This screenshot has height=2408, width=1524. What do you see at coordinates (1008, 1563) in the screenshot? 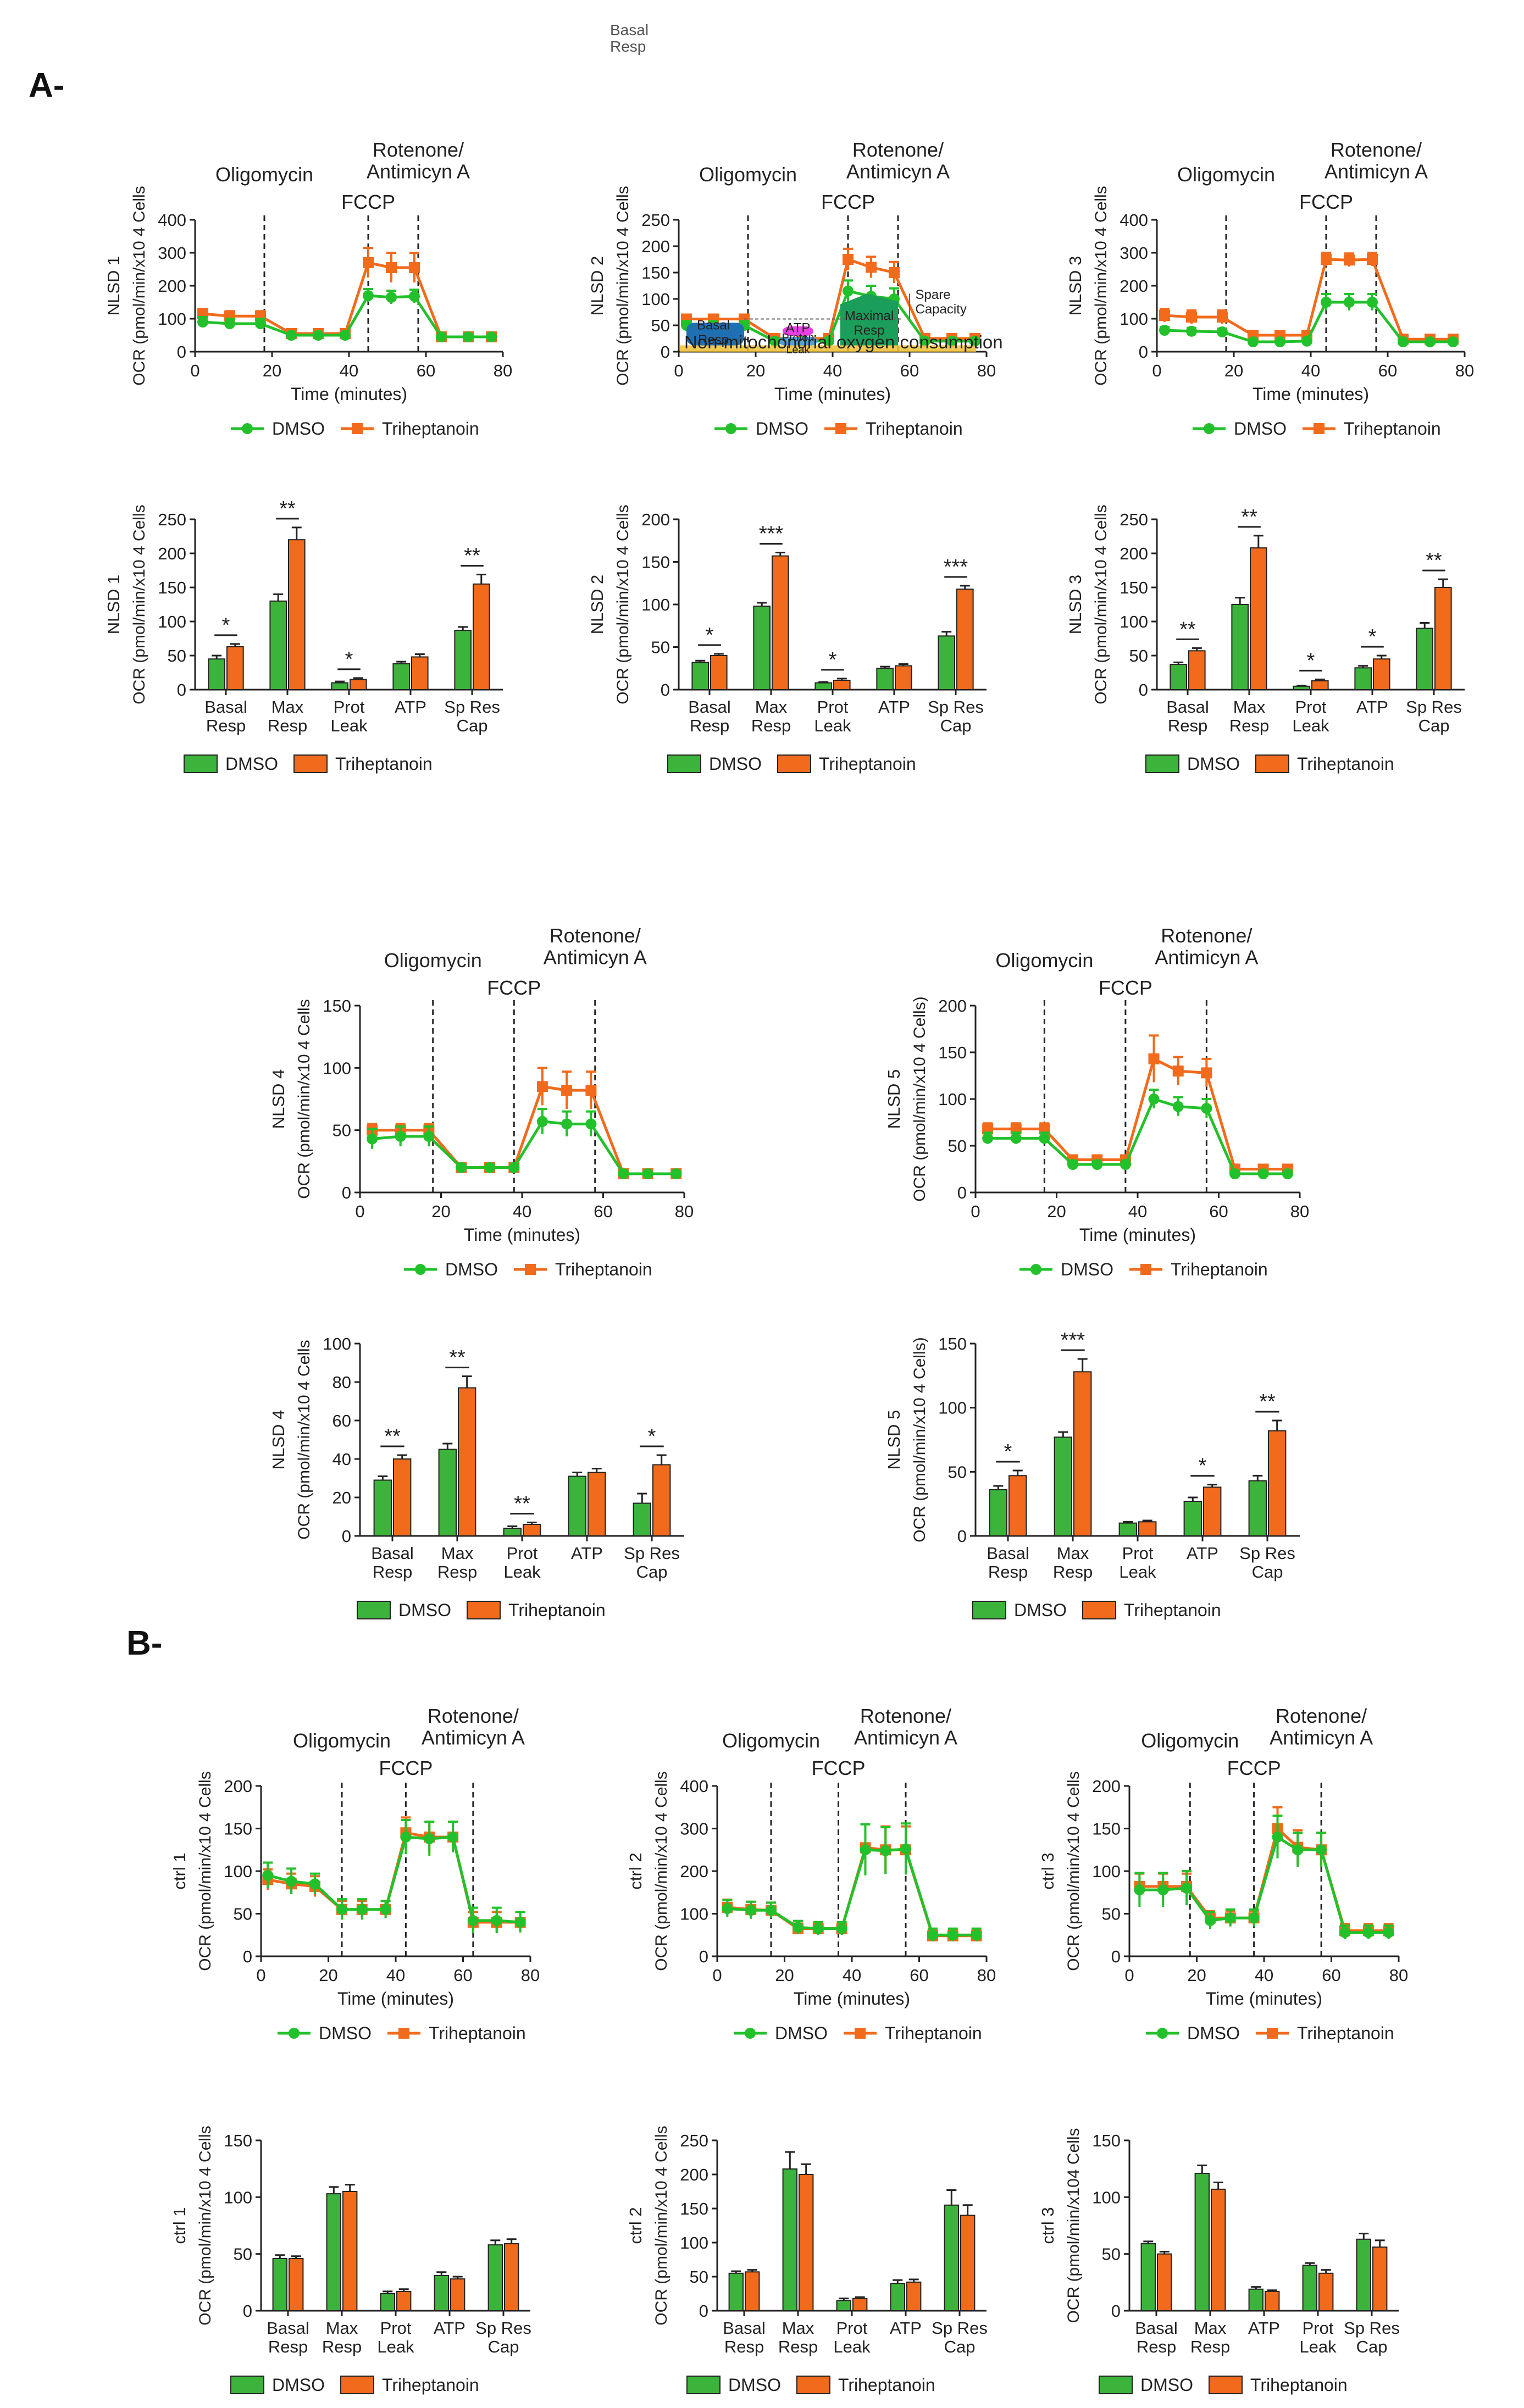
I see `bar_nlsd5-category-label: Basal Resp` at bounding box center [1008, 1563].